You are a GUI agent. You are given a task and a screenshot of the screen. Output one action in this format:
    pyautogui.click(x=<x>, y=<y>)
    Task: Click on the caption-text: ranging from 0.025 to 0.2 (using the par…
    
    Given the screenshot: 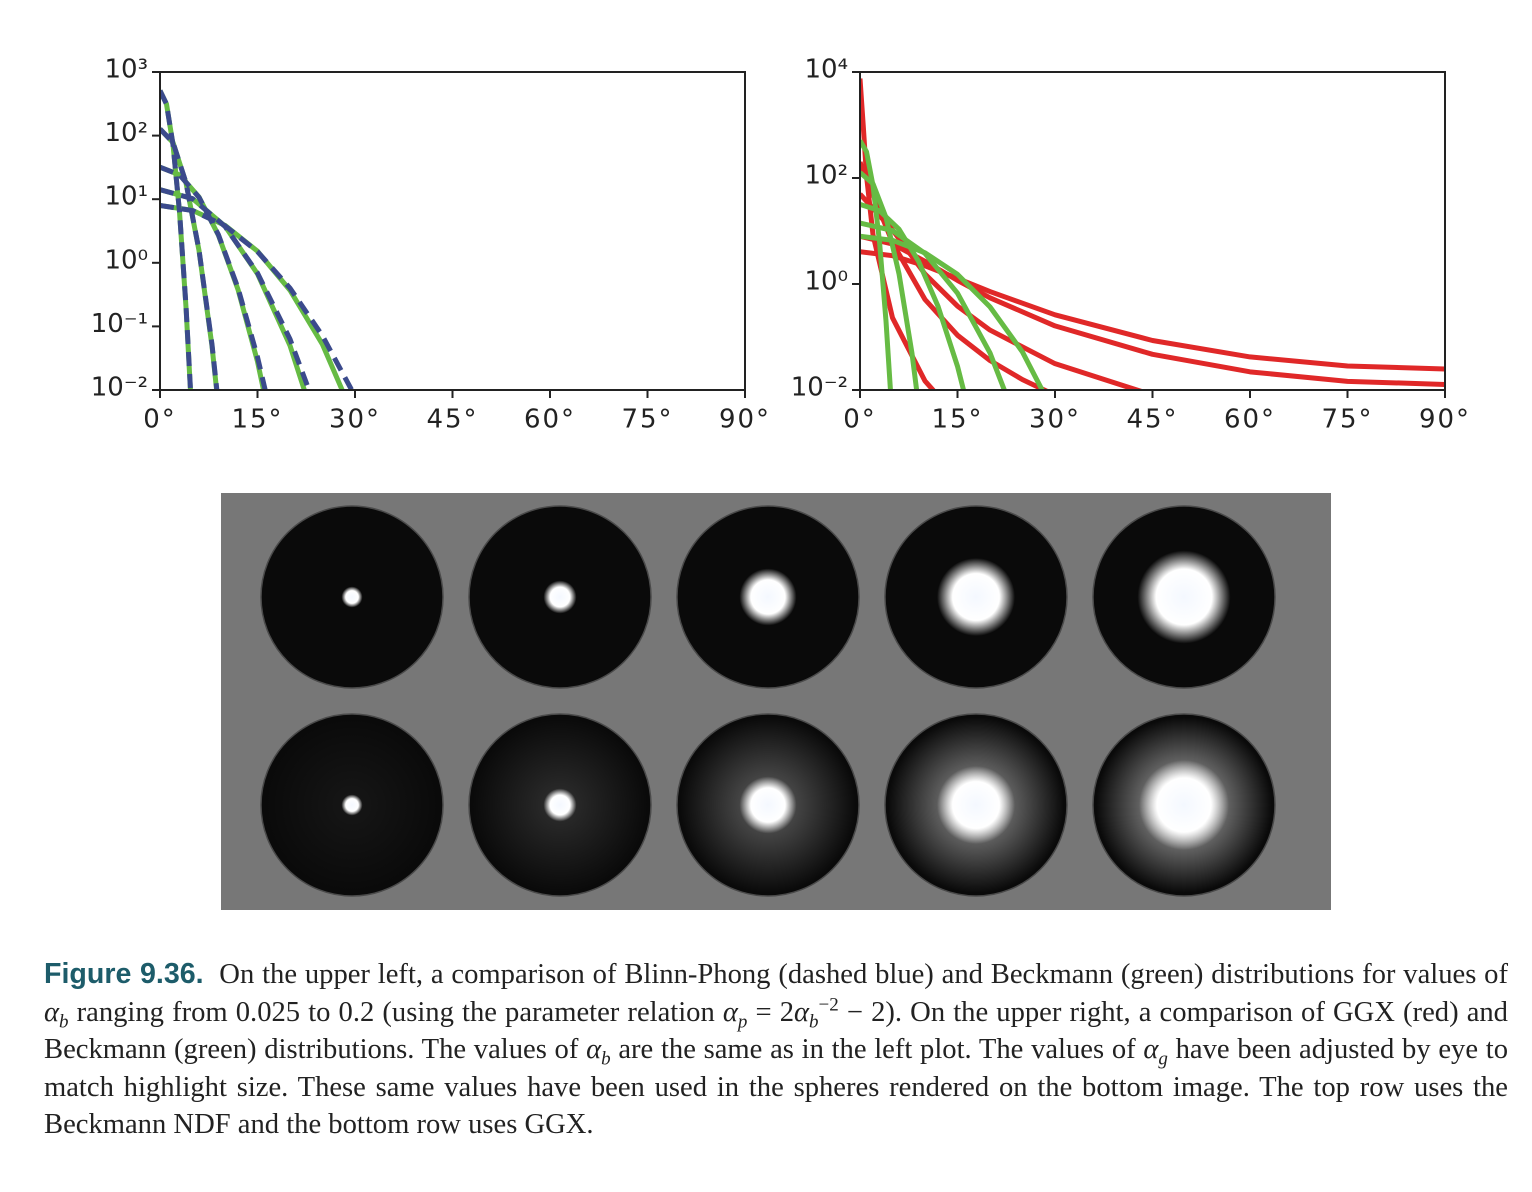 What is the action you would take?
    pyautogui.click(x=395, y=1012)
    